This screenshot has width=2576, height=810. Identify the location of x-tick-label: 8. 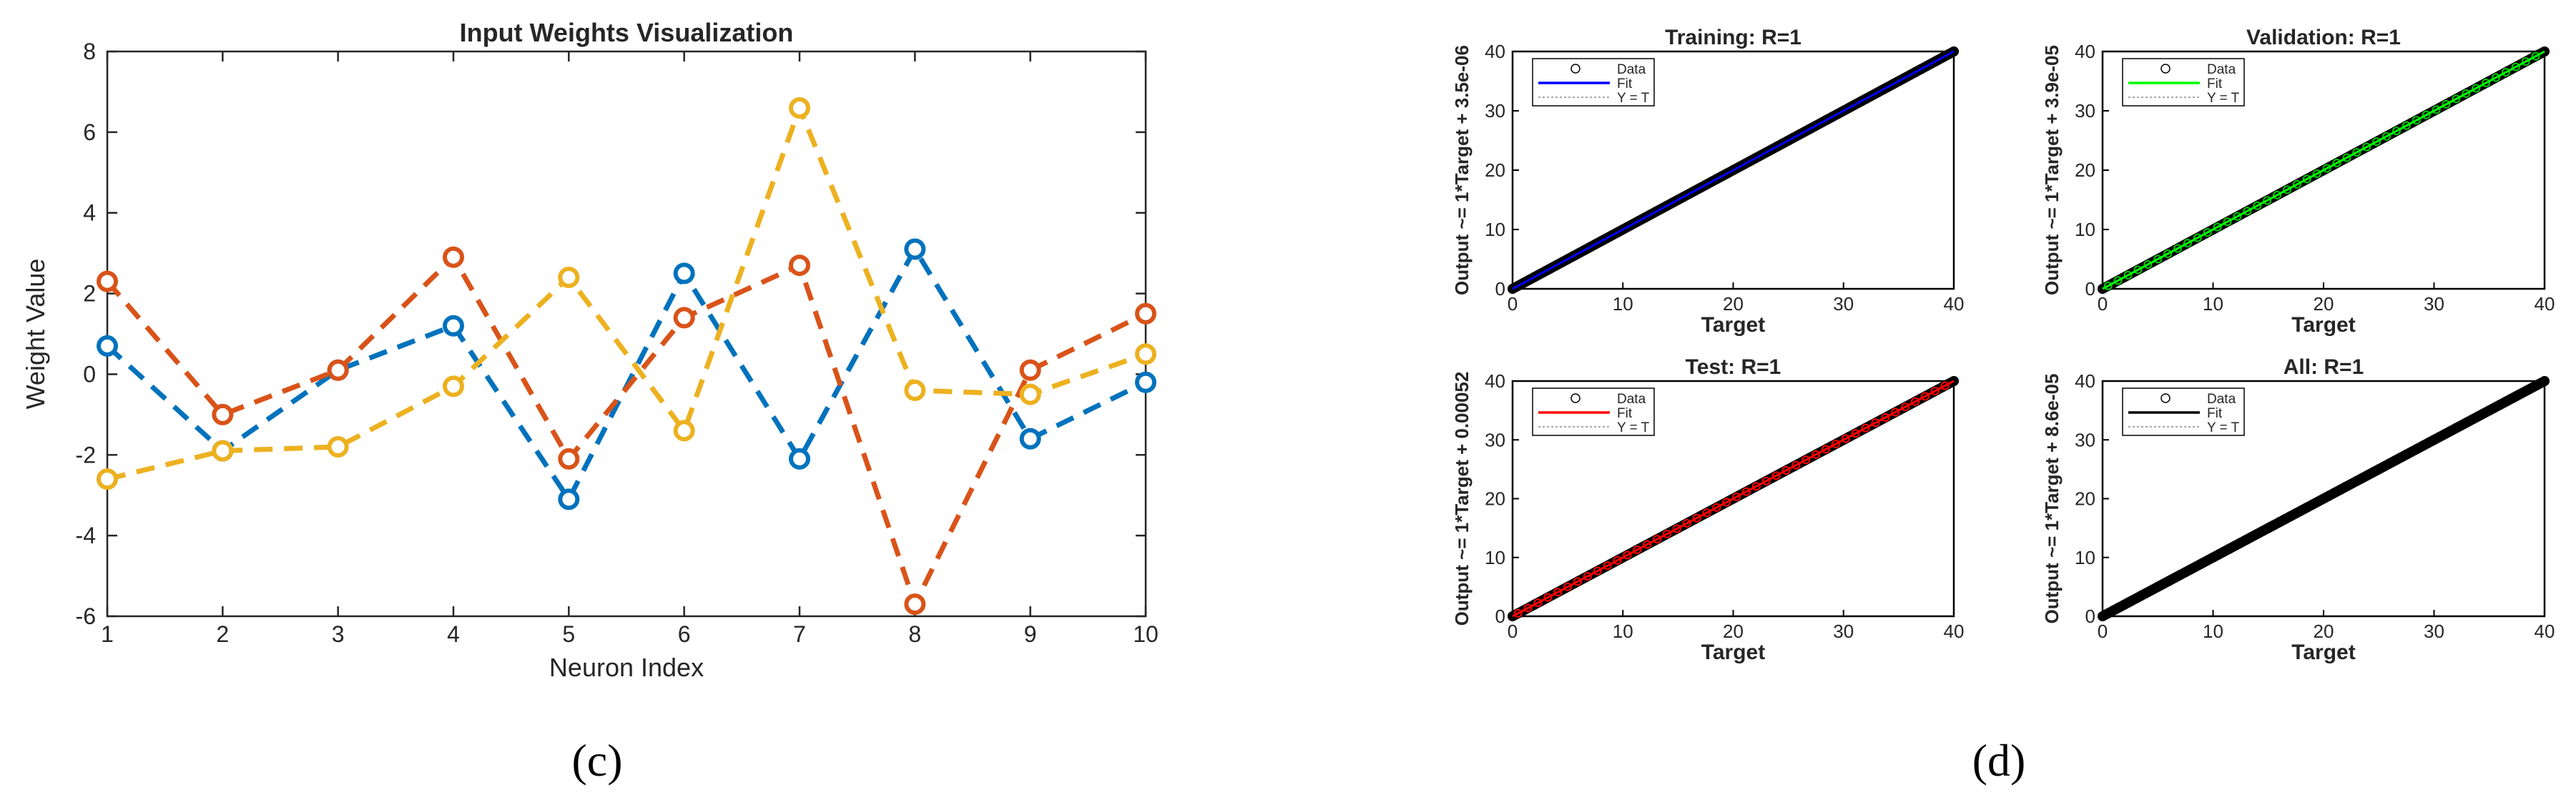
(915, 634).